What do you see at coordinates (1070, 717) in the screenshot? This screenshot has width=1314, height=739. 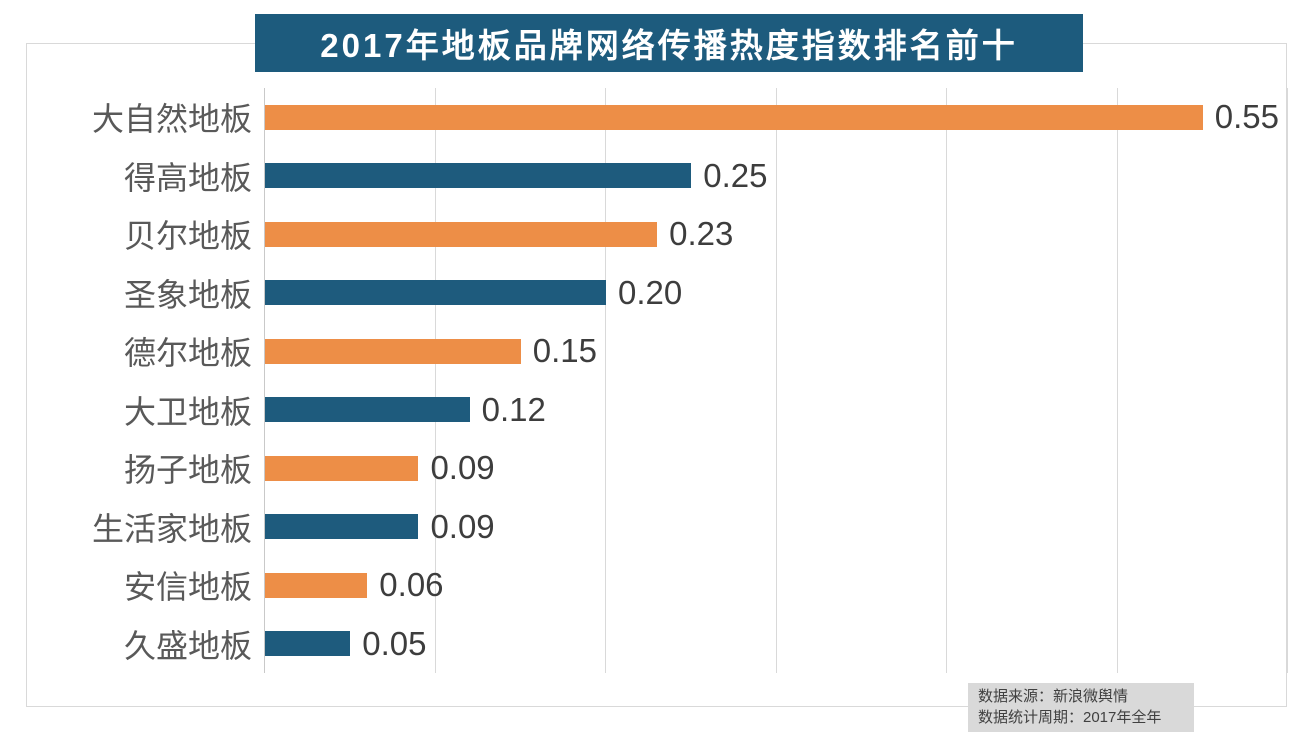 I see `source-note-line2: 数据统计周期：2017年全年` at bounding box center [1070, 717].